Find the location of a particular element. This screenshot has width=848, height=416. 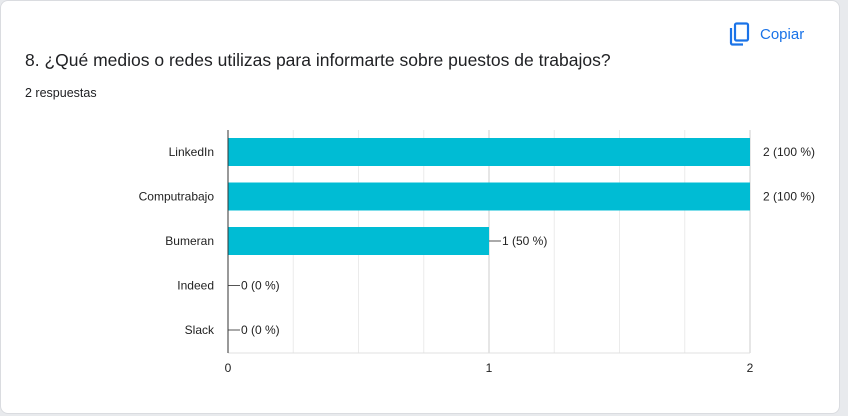

x-tick-label: 1 is located at coordinates (489, 368).